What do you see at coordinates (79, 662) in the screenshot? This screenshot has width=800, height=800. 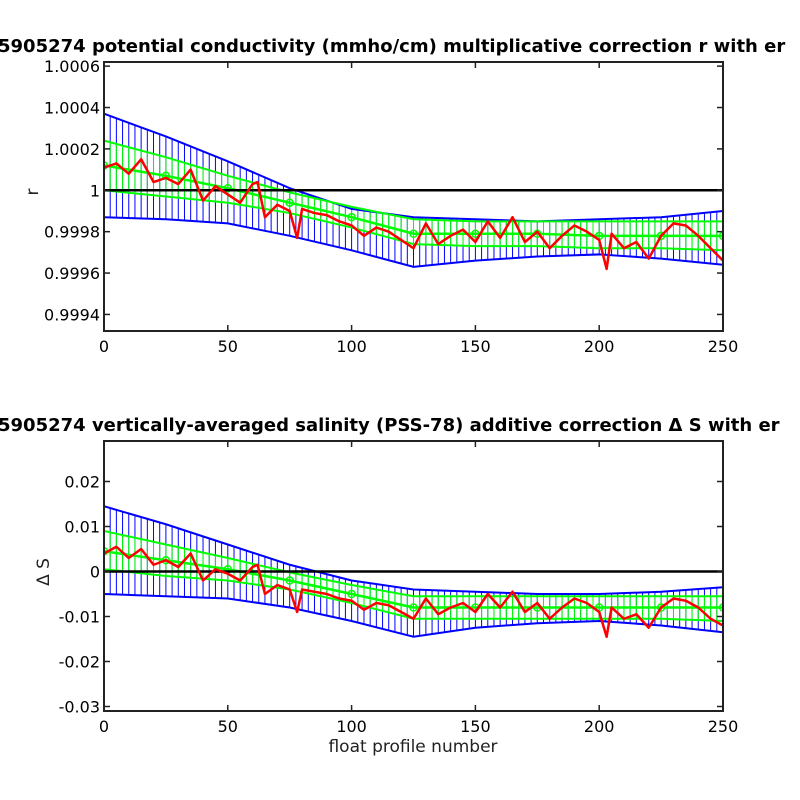 I see `y-tick-label: -0.02` at bounding box center [79, 662].